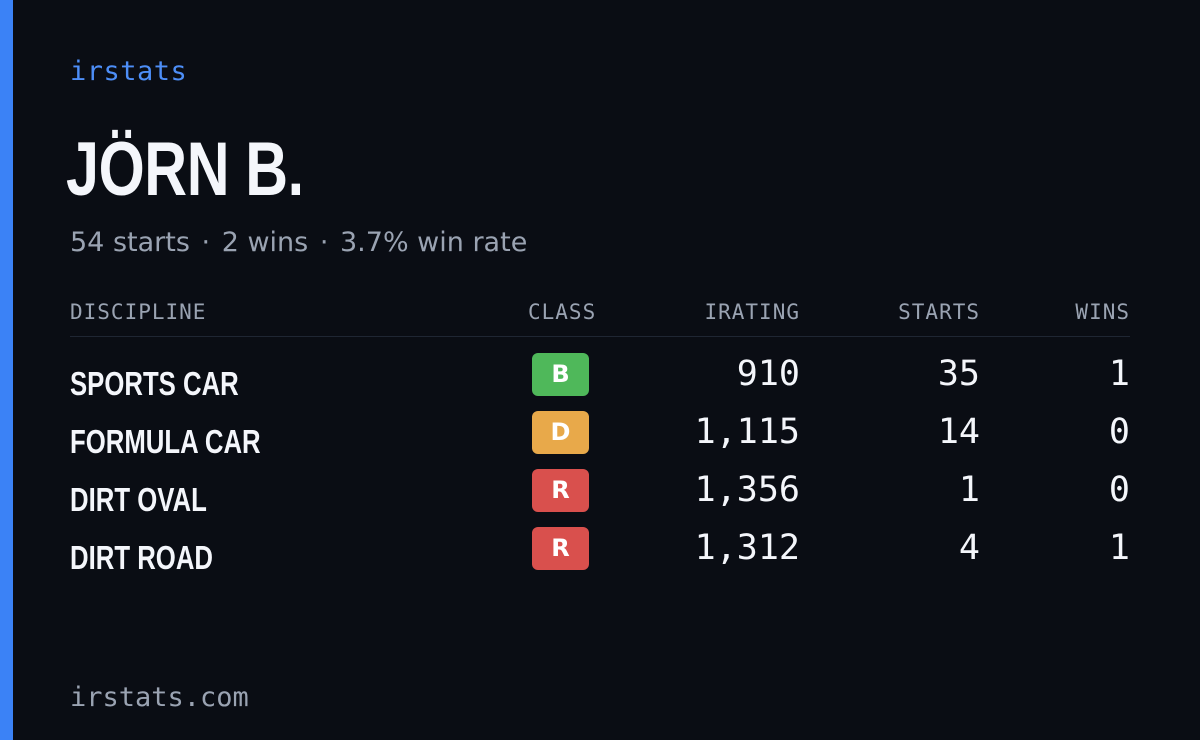  I want to click on column-header-irating: IRATING, so click(752, 312).